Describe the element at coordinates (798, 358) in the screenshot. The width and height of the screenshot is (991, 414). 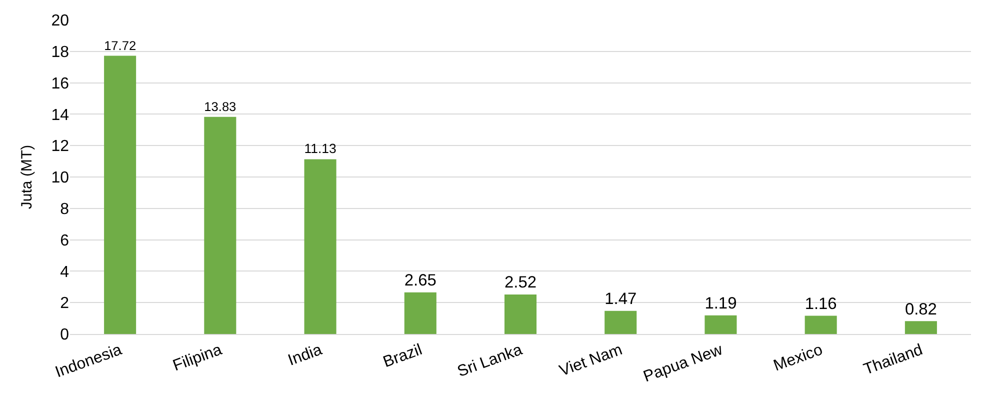
I see `x-tick-label: Mexico` at that location.